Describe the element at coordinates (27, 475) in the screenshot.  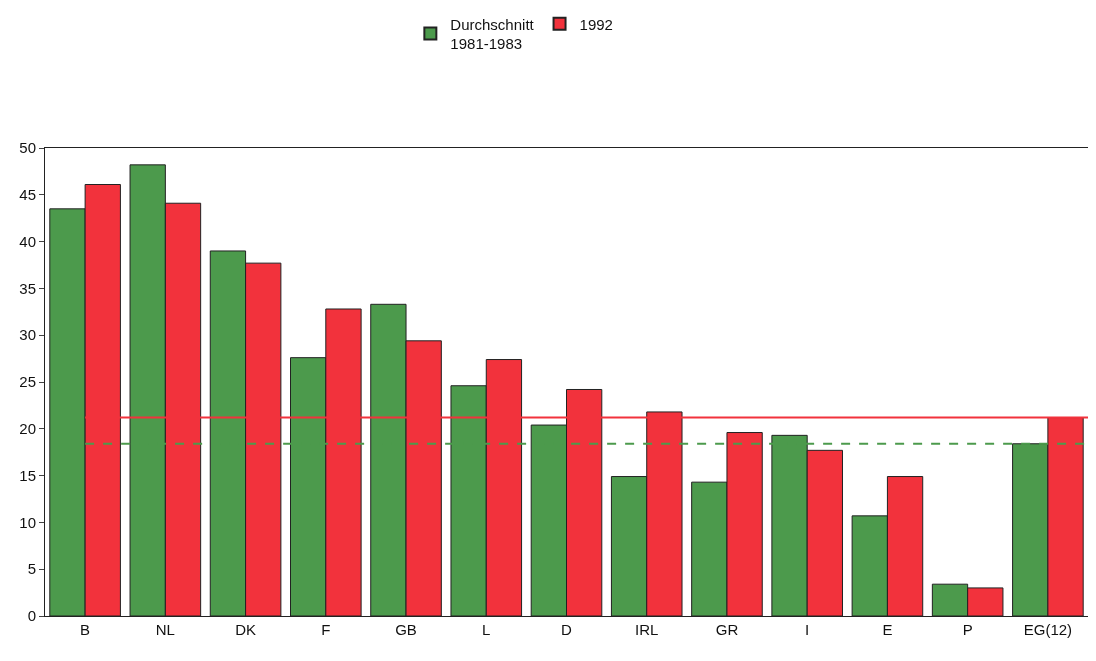
I see `y-tick-label: 15` at that location.